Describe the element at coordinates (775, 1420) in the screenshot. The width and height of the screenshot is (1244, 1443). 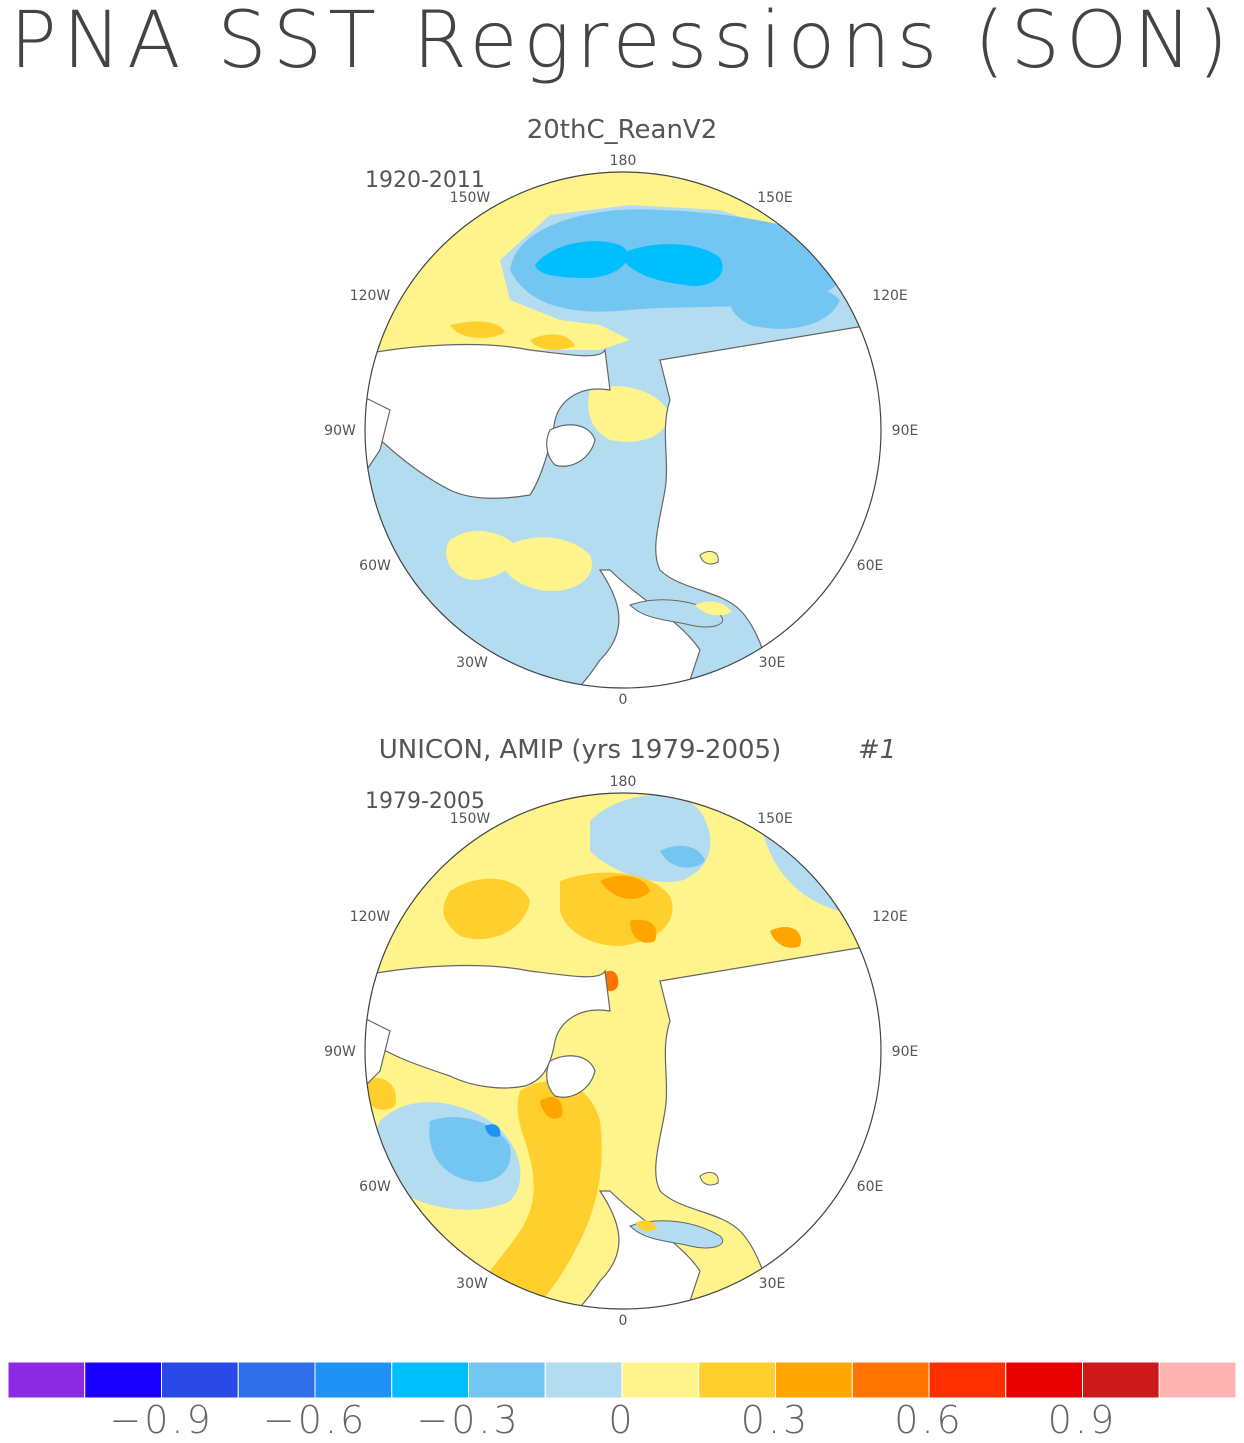
I see `colorbar-tick-label: 0.3` at that location.